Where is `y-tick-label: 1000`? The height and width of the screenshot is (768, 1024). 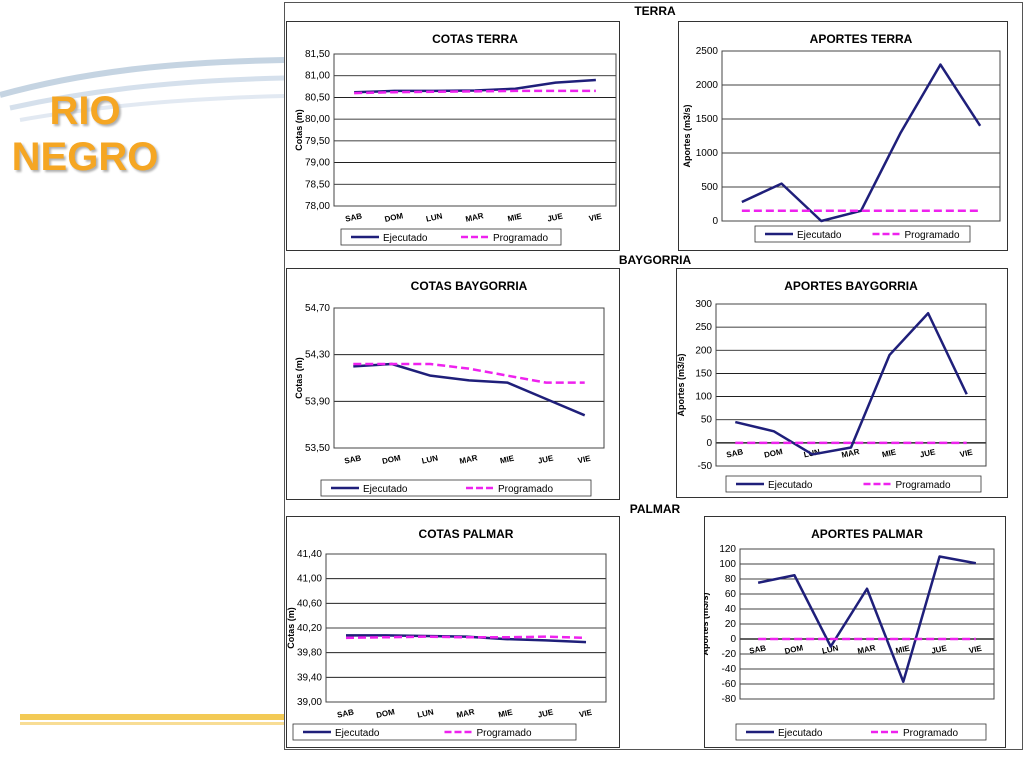 y-tick-label: 1000 is located at coordinates (707, 153).